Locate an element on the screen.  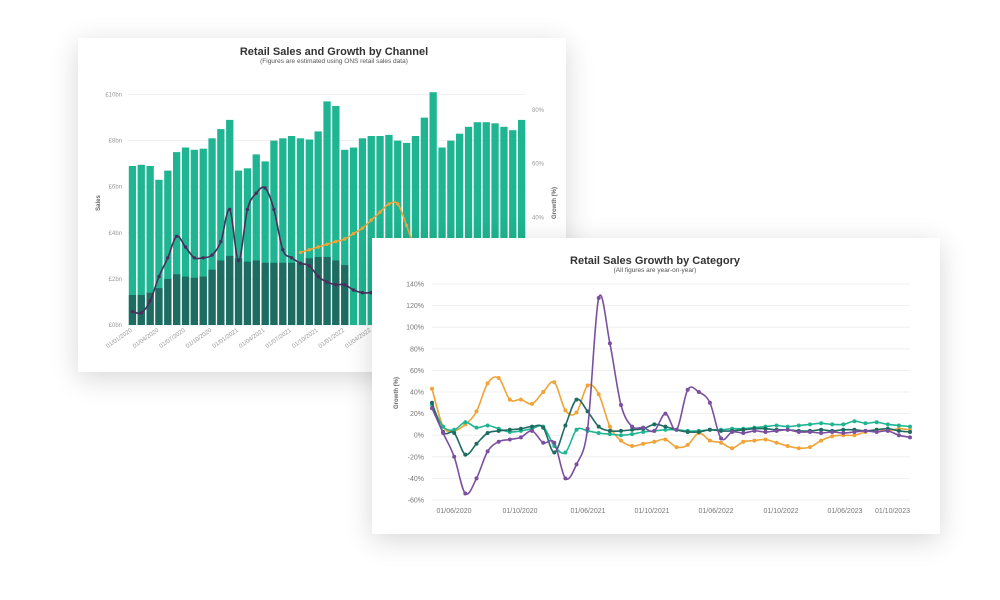
chart2-x-tick-label: 01/06/2022 is located at coordinates (715, 511).